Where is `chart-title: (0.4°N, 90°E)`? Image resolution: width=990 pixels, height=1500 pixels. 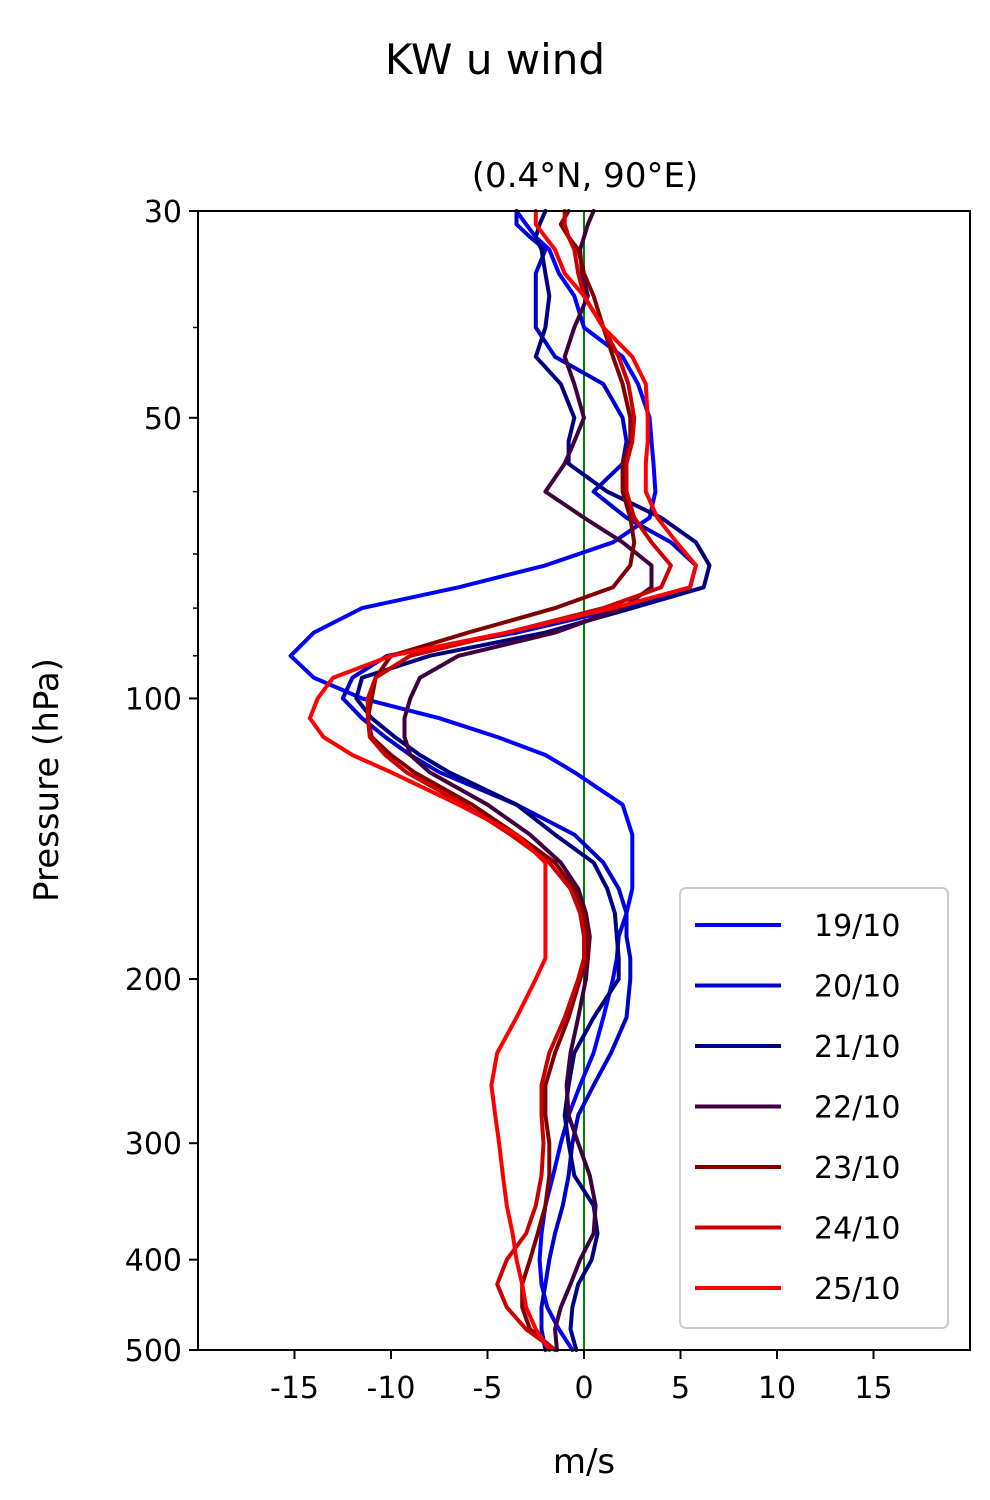 chart-title: (0.4°N, 90°E) is located at coordinates (585, 176).